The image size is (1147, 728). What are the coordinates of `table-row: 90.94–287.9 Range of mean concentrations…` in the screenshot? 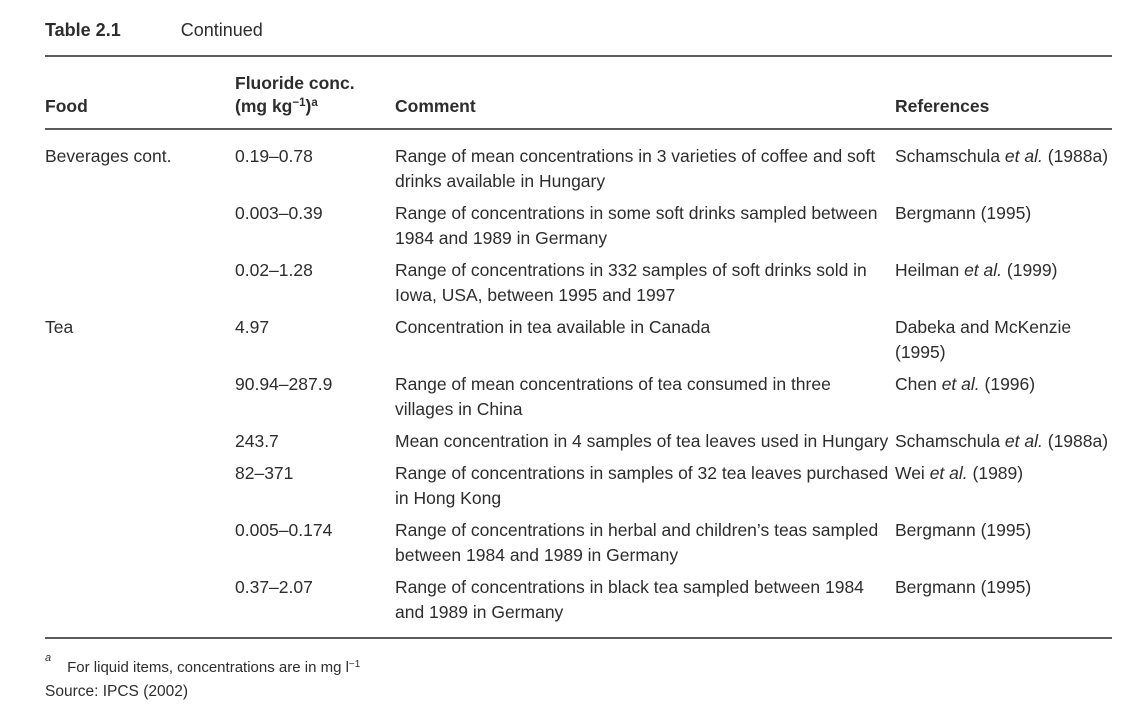 It's located at (578, 397).